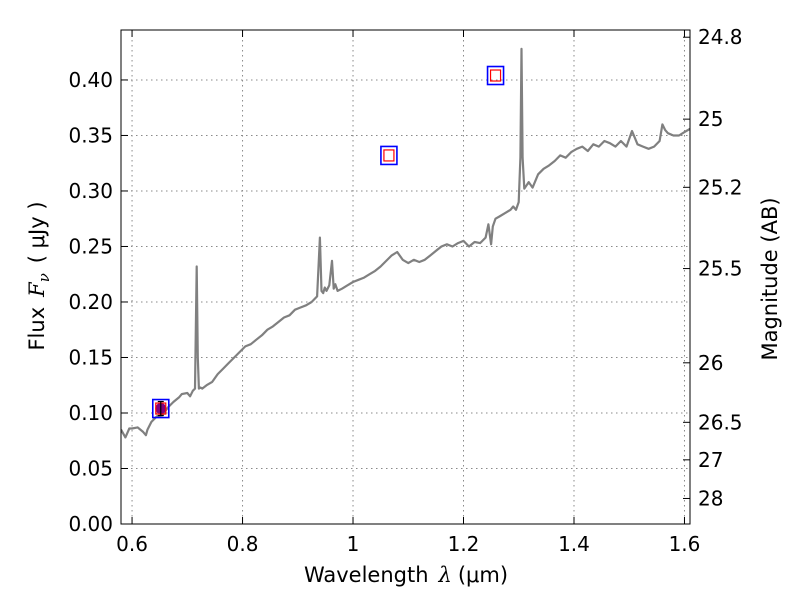 The width and height of the screenshot is (800, 600). I want to click on y-axis-label: Flux Fν ( μJy ), so click(39, 275).